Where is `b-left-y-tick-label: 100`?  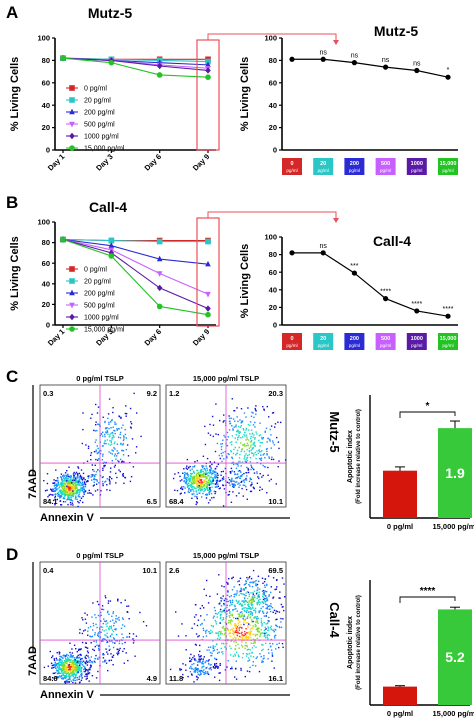
b-left-y-tick-label: 100 is located at coordinates (43, 222).